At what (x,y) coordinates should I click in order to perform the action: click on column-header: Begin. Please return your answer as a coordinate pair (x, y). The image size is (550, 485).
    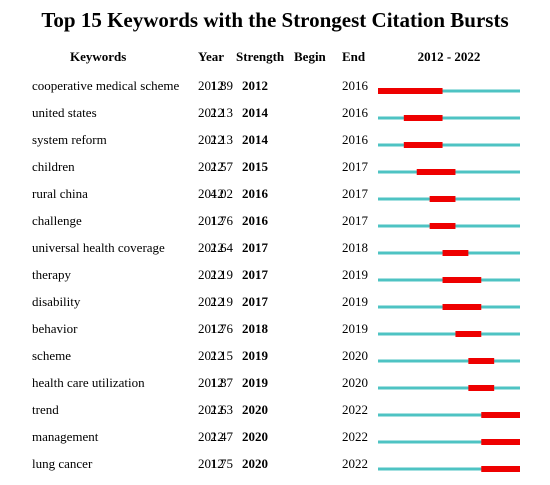
    Looking at the image, I should click on (310, 56).